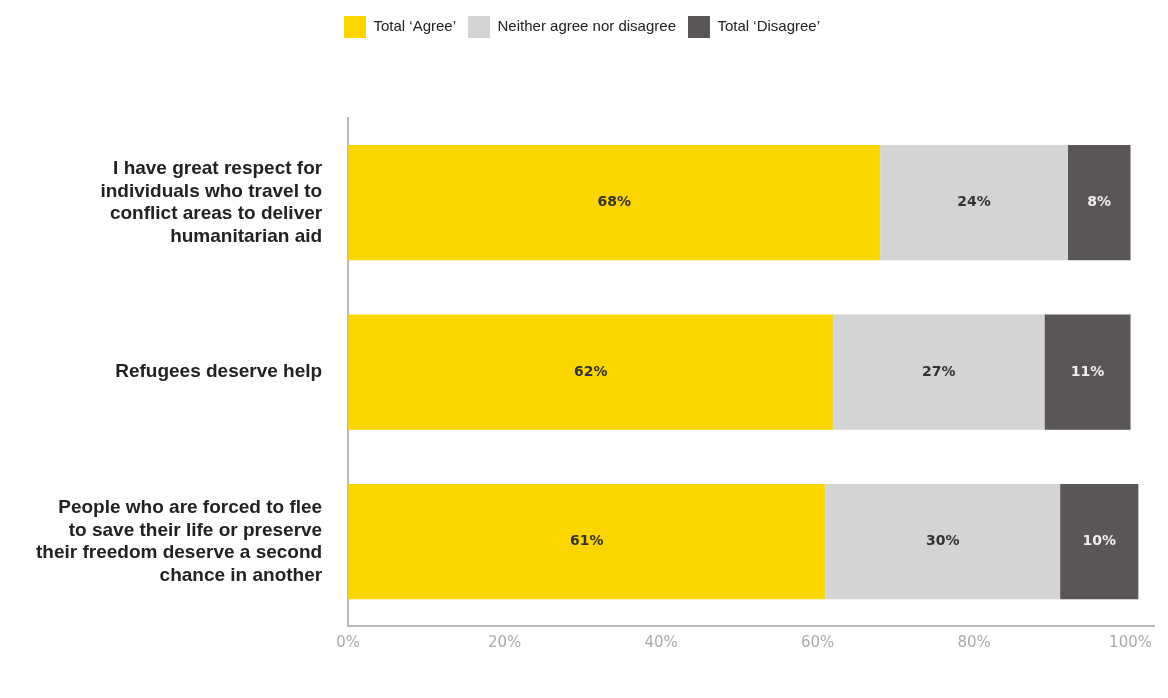 The image size is (1168, 698). What do you see at coordinates (661, 642) in the screenshot?
I see `x-tick-label: 40%` at bounding box center [661, 642].